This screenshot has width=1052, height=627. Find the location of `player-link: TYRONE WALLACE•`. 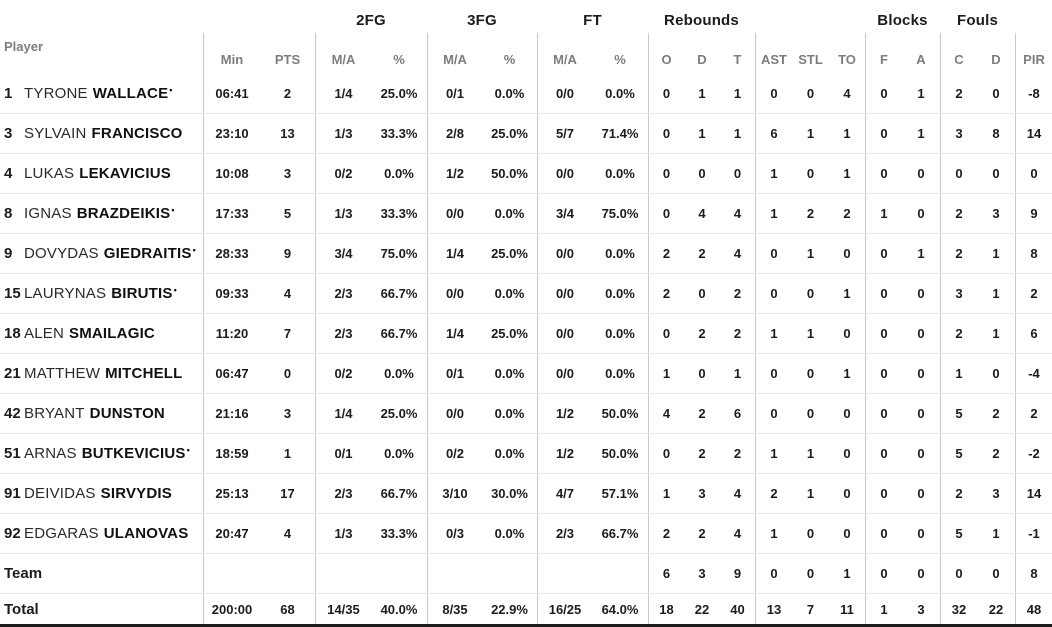

player-link: TYRONE WALLACE• is located at coordinates (98, 93).